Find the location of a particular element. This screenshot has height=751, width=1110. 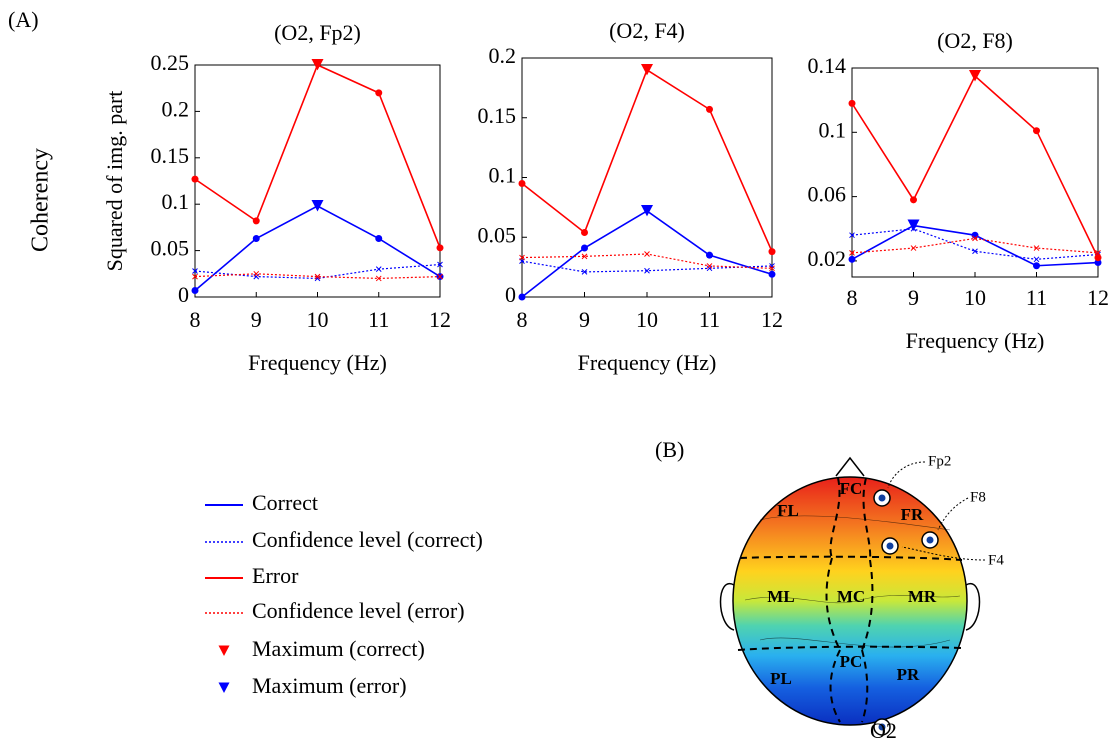

y-tick-label: 0.14 is located at coordinates (827, 65).